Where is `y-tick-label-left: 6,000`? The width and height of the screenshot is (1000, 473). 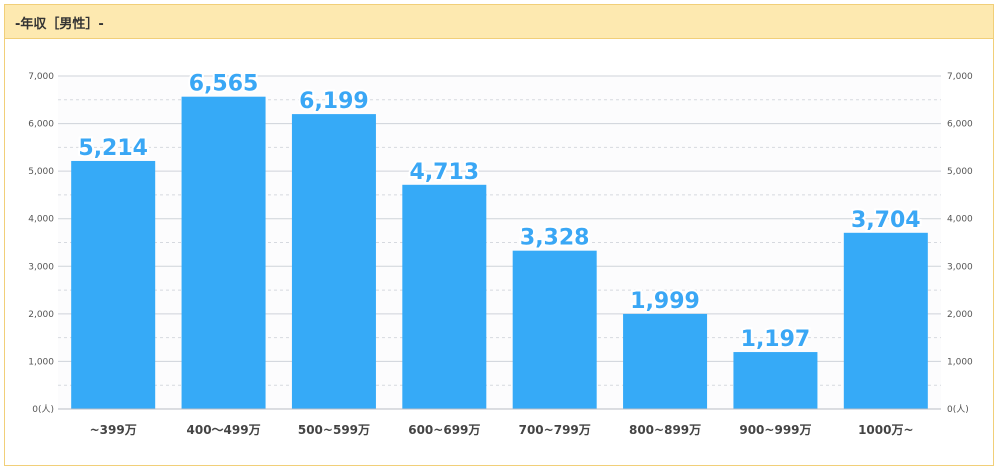 y-tick-label-left: 6,000 is located at coordinates (41, 125).